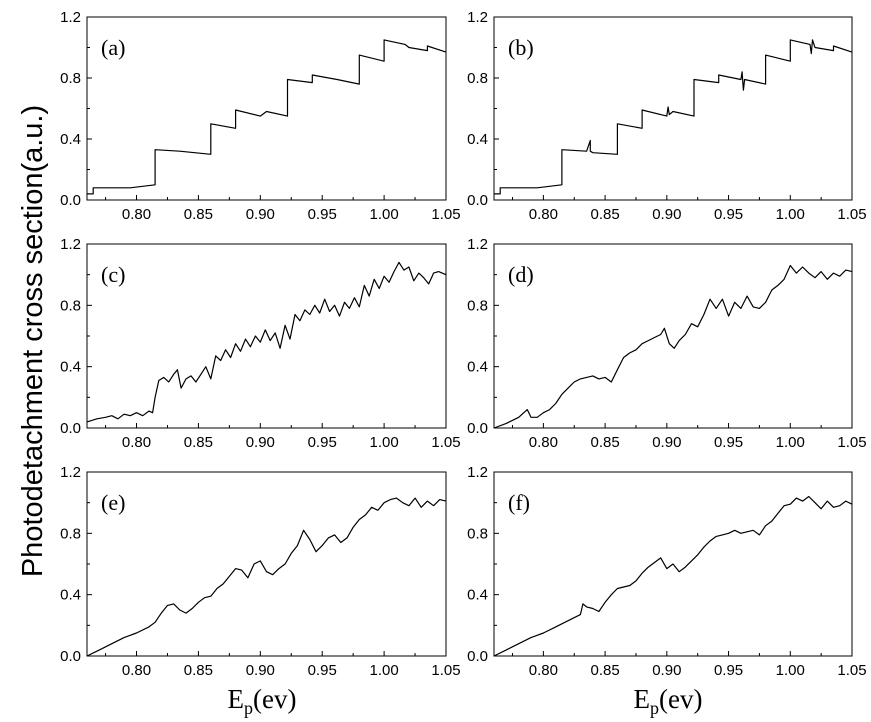  Describe the element at coordinates (113, 47) in the screenshot. I see `panel-label: (a)` at that location.